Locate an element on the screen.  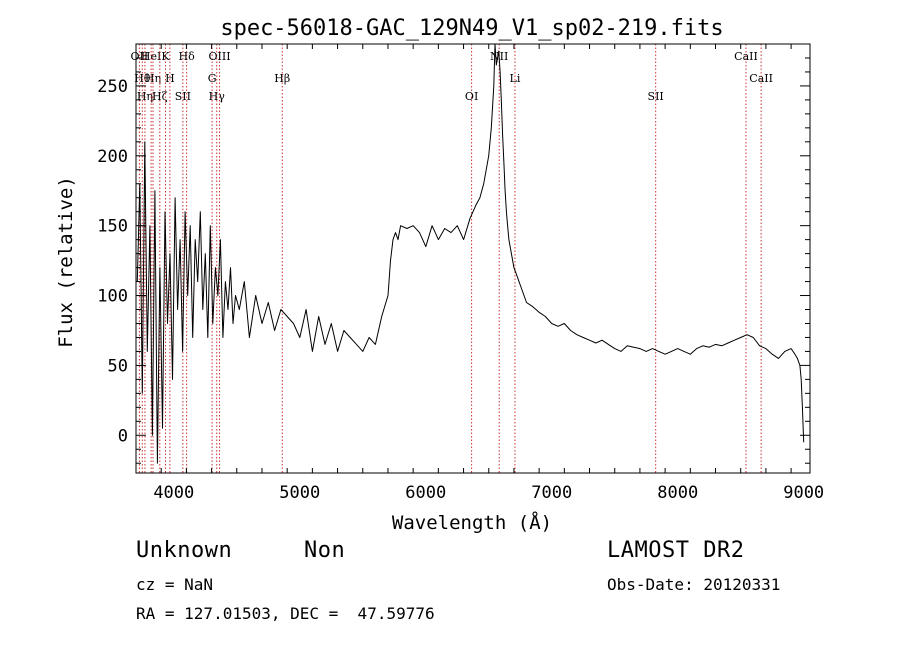
line-marker-label: Hδ is located at coordinates (187, 56).